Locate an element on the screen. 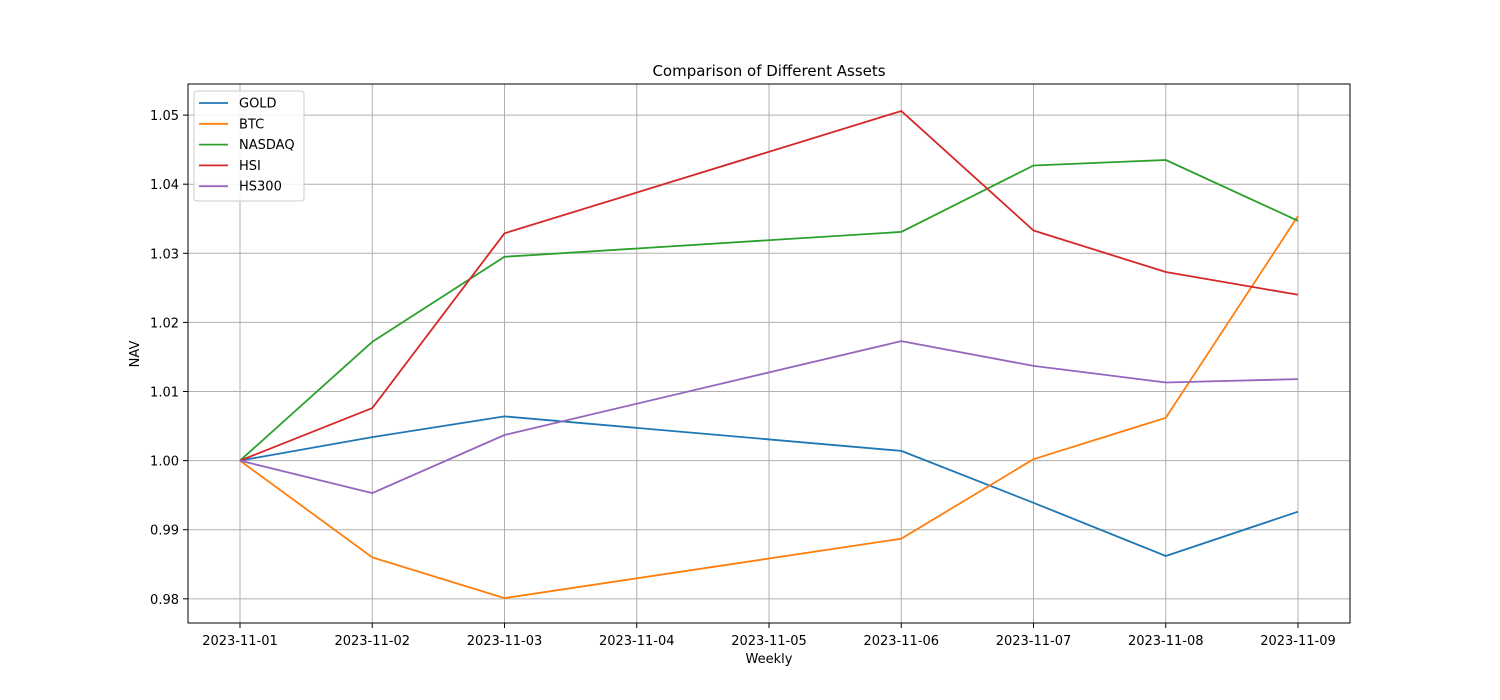  x-tick-label: 2023-11-05 is located at coordinates (769, 641).